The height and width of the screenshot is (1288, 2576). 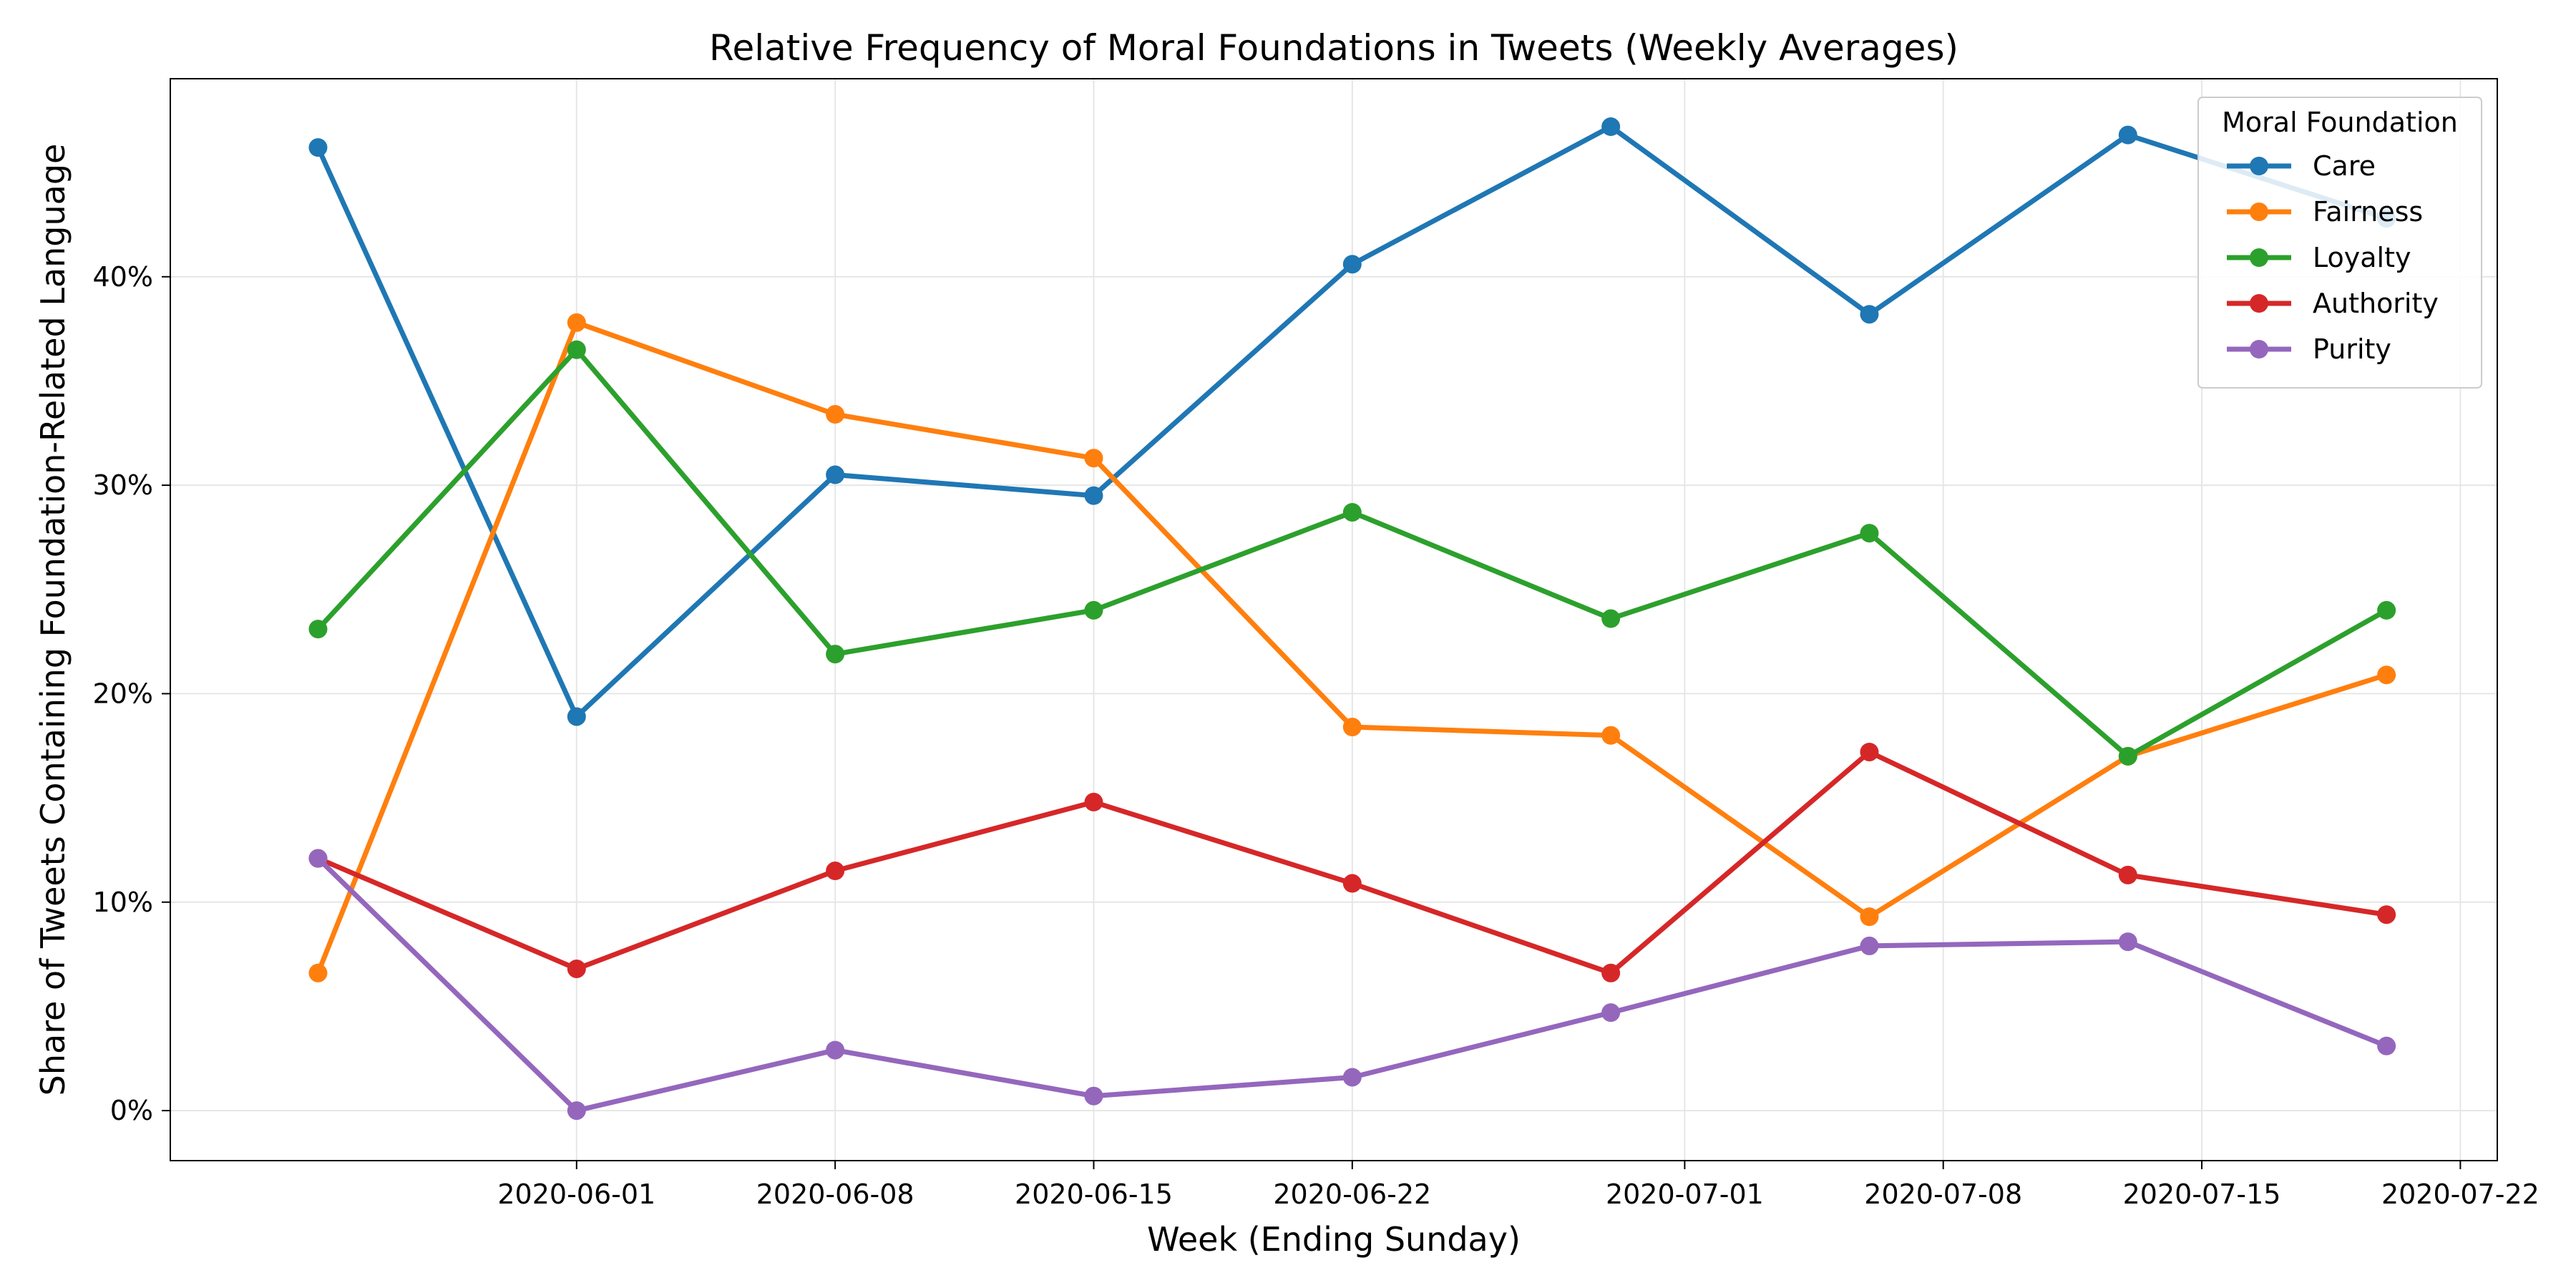 I want to click on legend-item-purity: Purity, so click(x=2309, y=349).